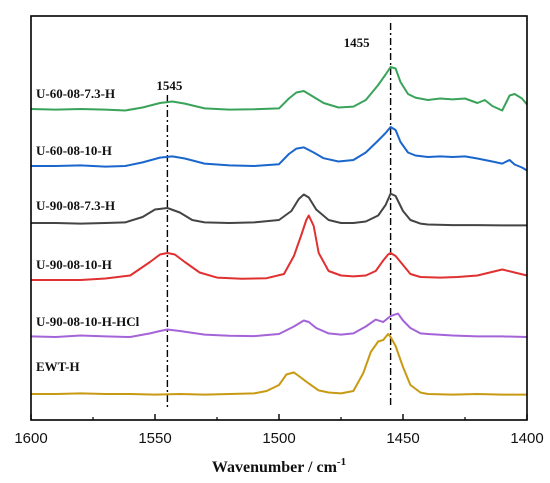  Describe the element at coordinates (279, 325) in the screenshot. I see `series-line-u-90-08-10-h-hcl` at that location.